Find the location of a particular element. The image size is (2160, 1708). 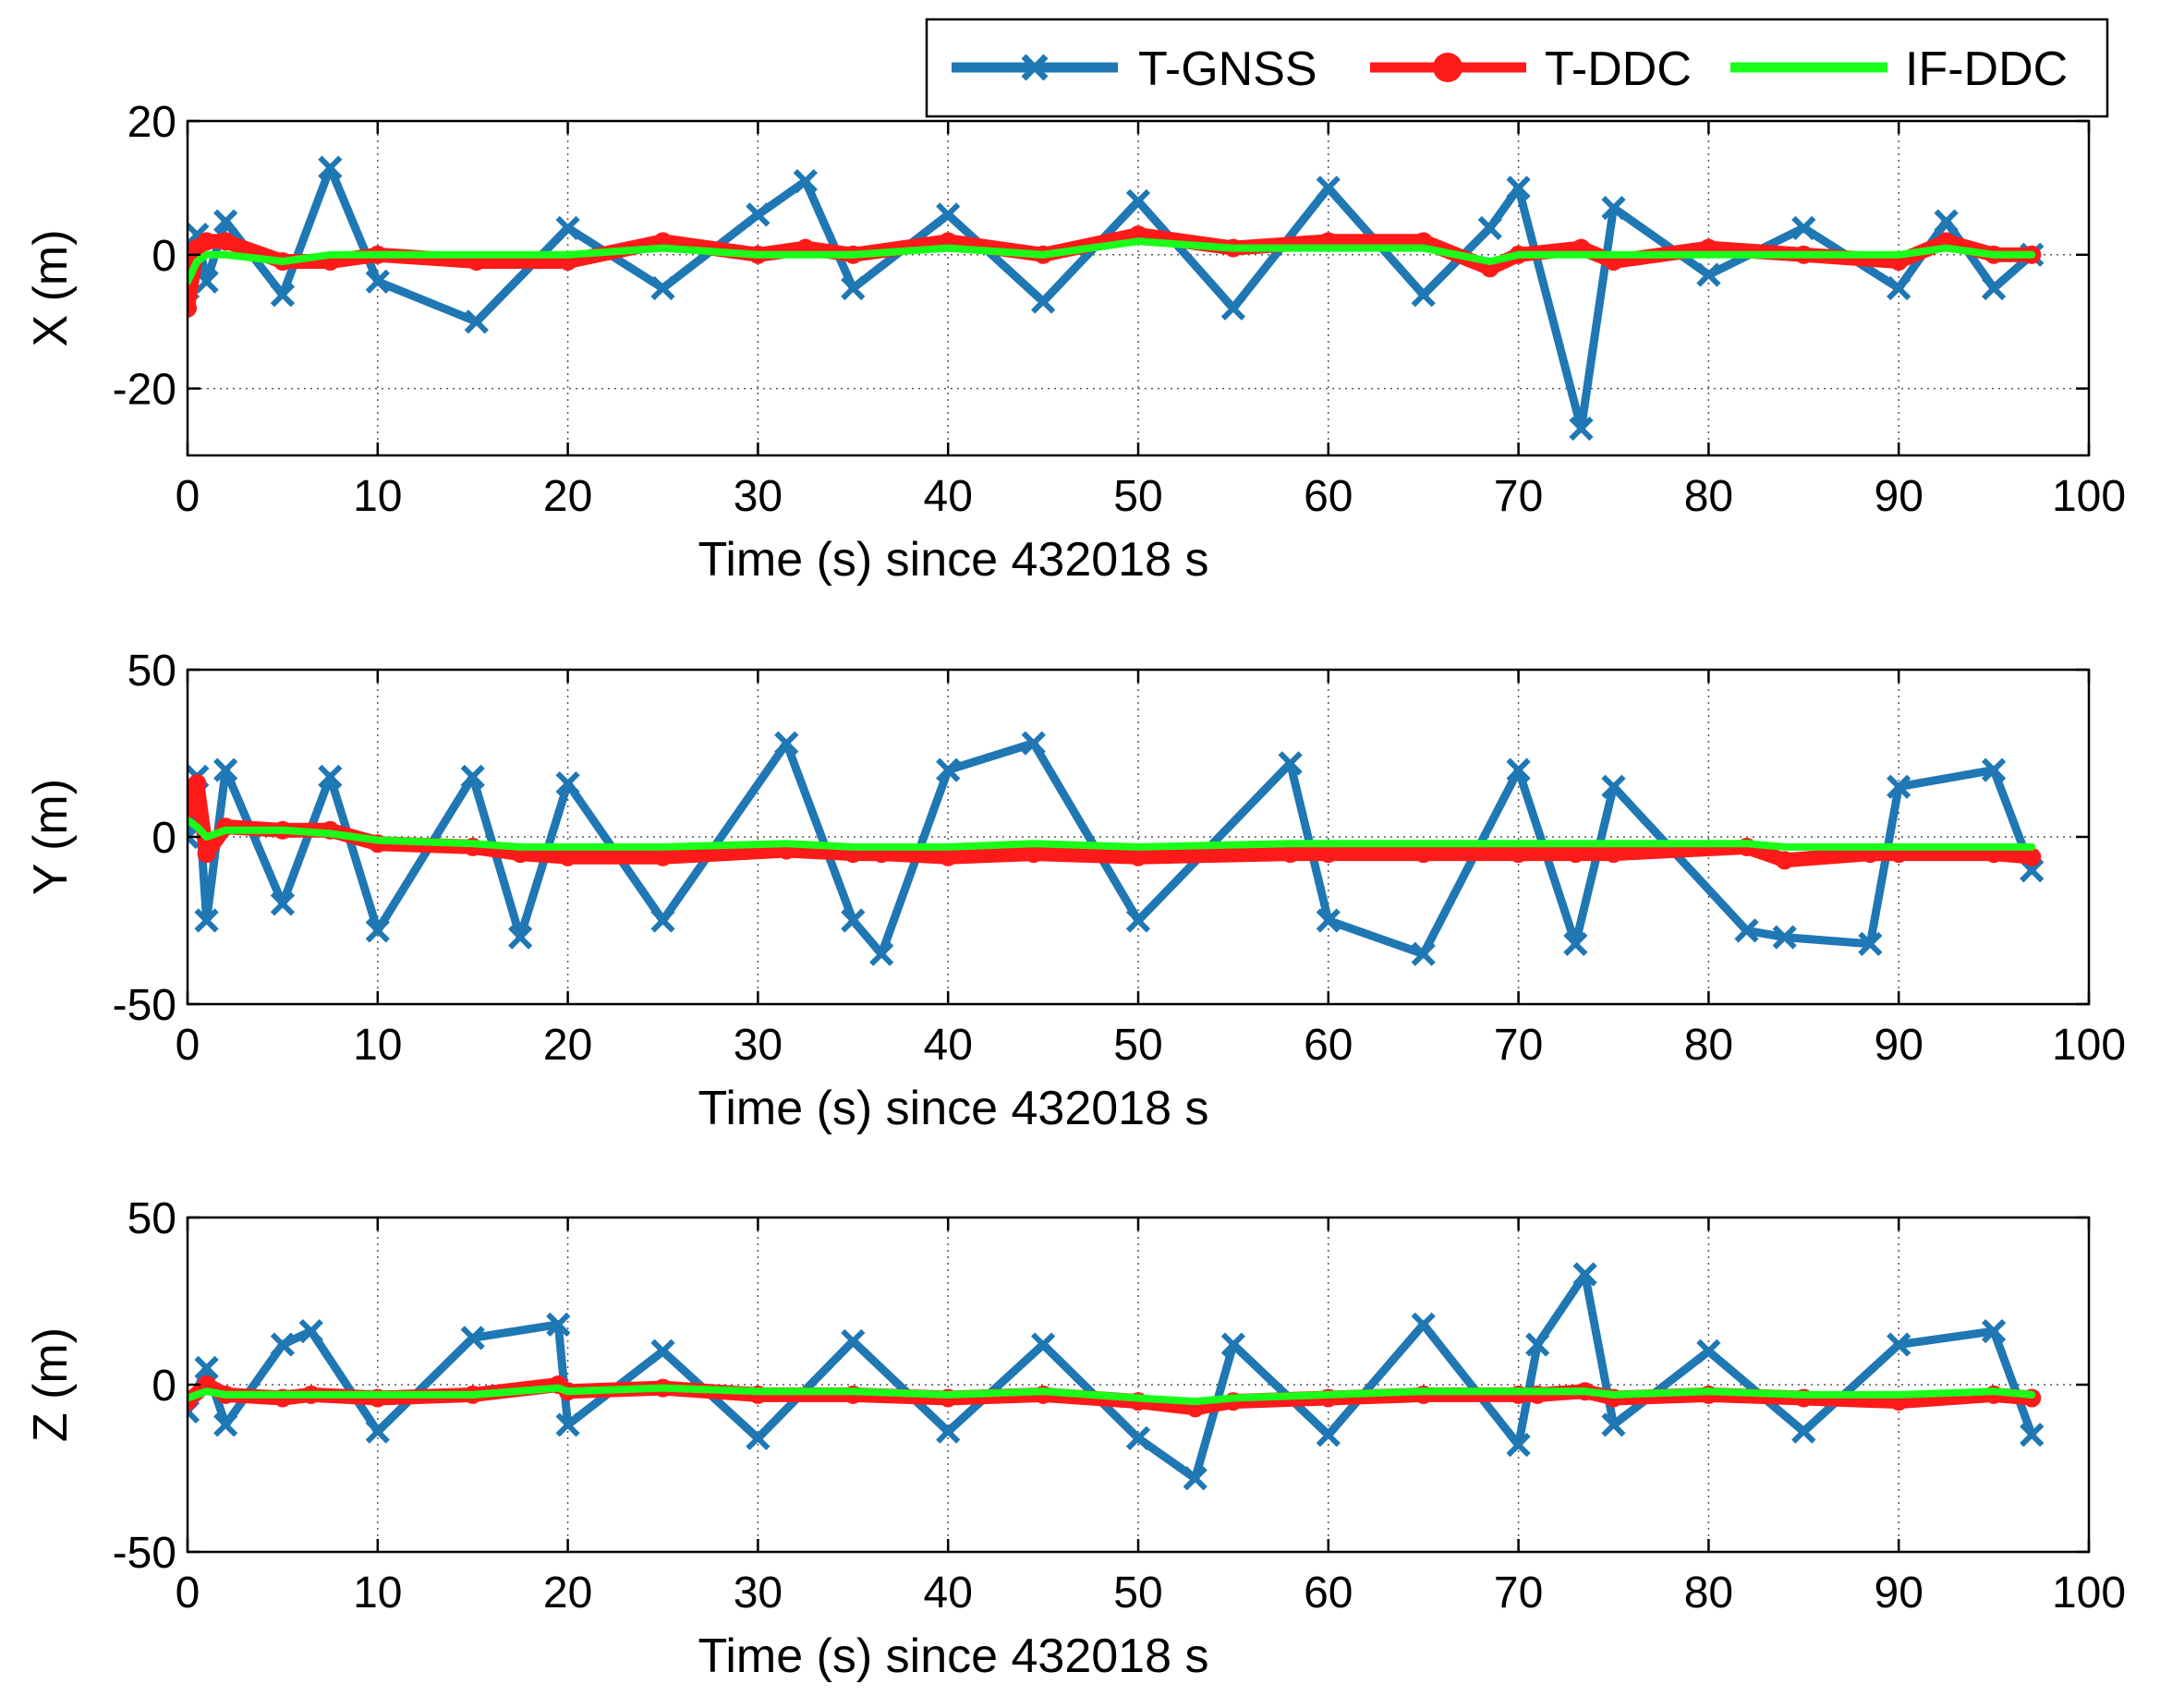

xtick-label-x-5: 50 is located at coordinates (1138, 496).